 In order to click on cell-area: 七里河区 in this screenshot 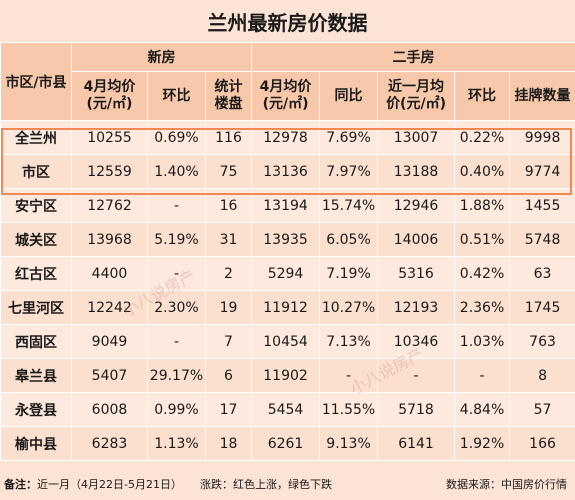, I will do `click(36, 307)`.